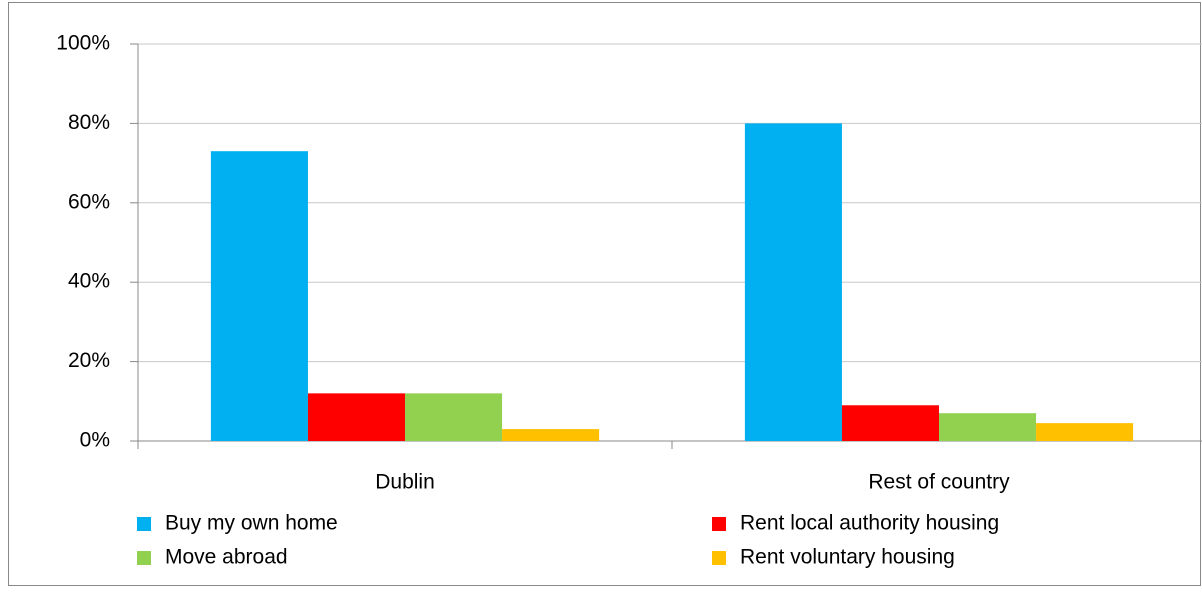 Image resolution: width=1202 pixels, height=595 pixels. I want to click on legend-label: Rent local authority housing, so click(869, 523).